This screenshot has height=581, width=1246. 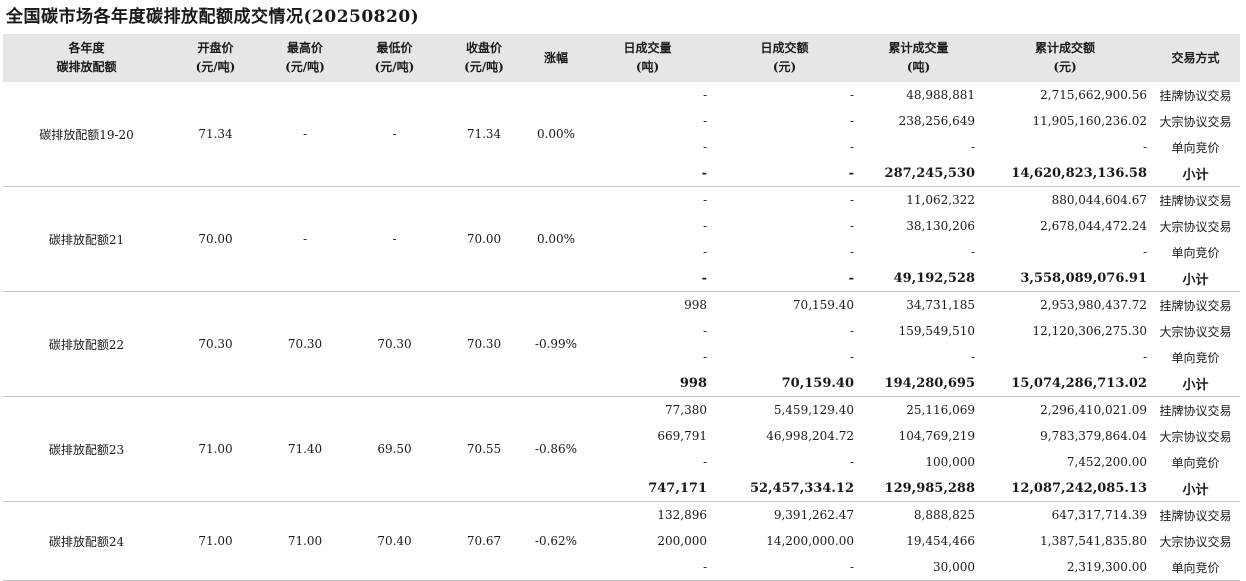 I want to click on quota-year-cell: 碳排放配额24, so click(x=86, y=541).